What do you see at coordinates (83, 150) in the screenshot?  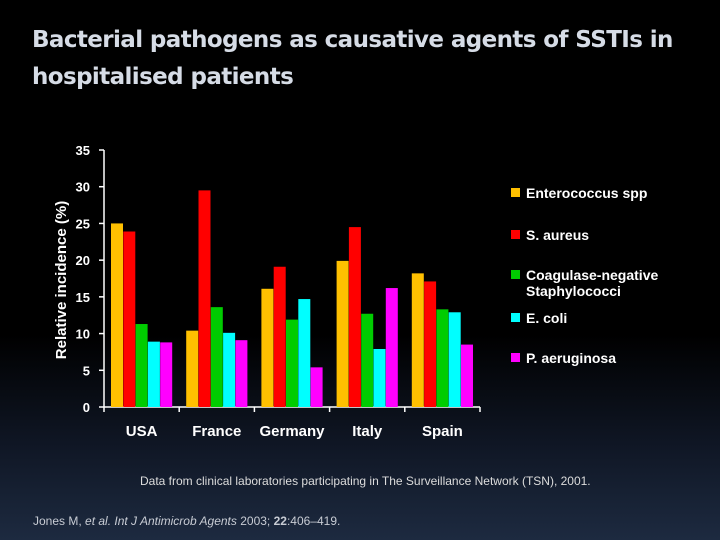 I see `y-tick-label: 35` at bounding box center [83, 150].